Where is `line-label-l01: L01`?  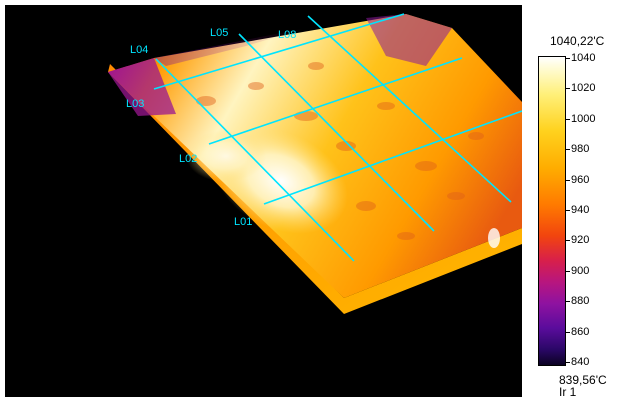 line-label-l01: L01 is located at coordinates (243, 222).